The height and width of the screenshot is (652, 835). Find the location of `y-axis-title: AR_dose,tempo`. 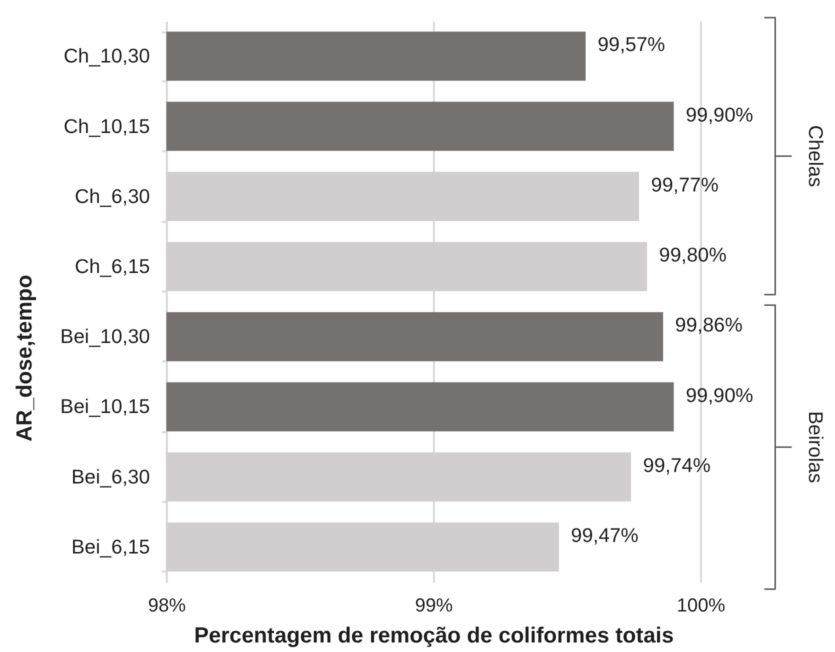

y-axis-title: AR_dose,tempo is located at coordinates (23, 358).